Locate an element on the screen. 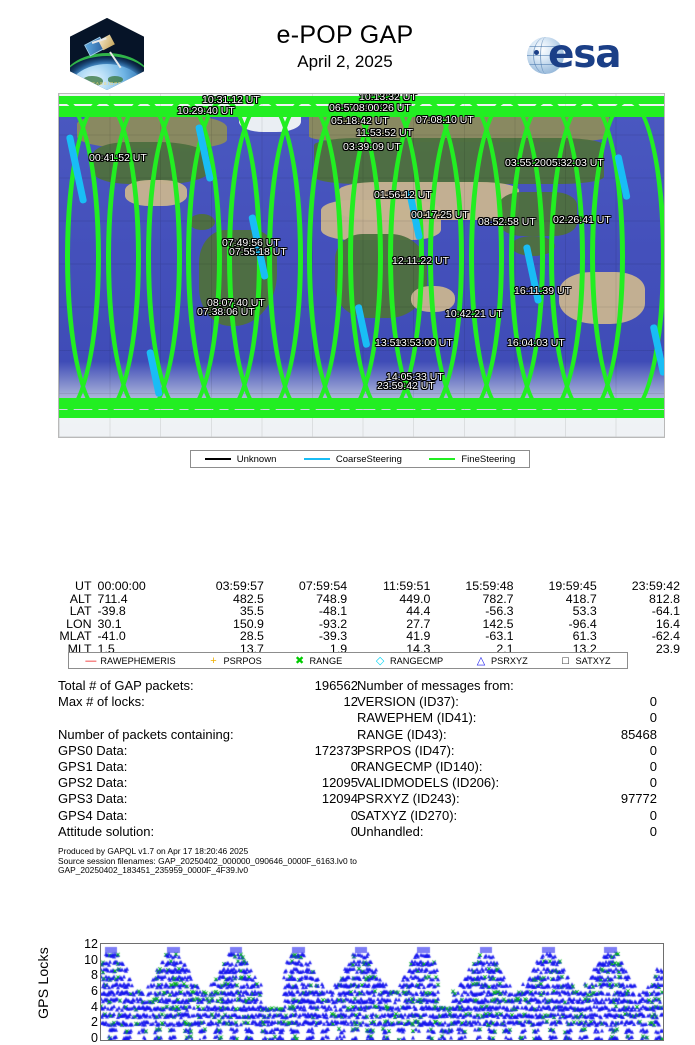 This screenshot has width=695, height=1045. table-cell: 44.4 is located at coordinates (418, 611).